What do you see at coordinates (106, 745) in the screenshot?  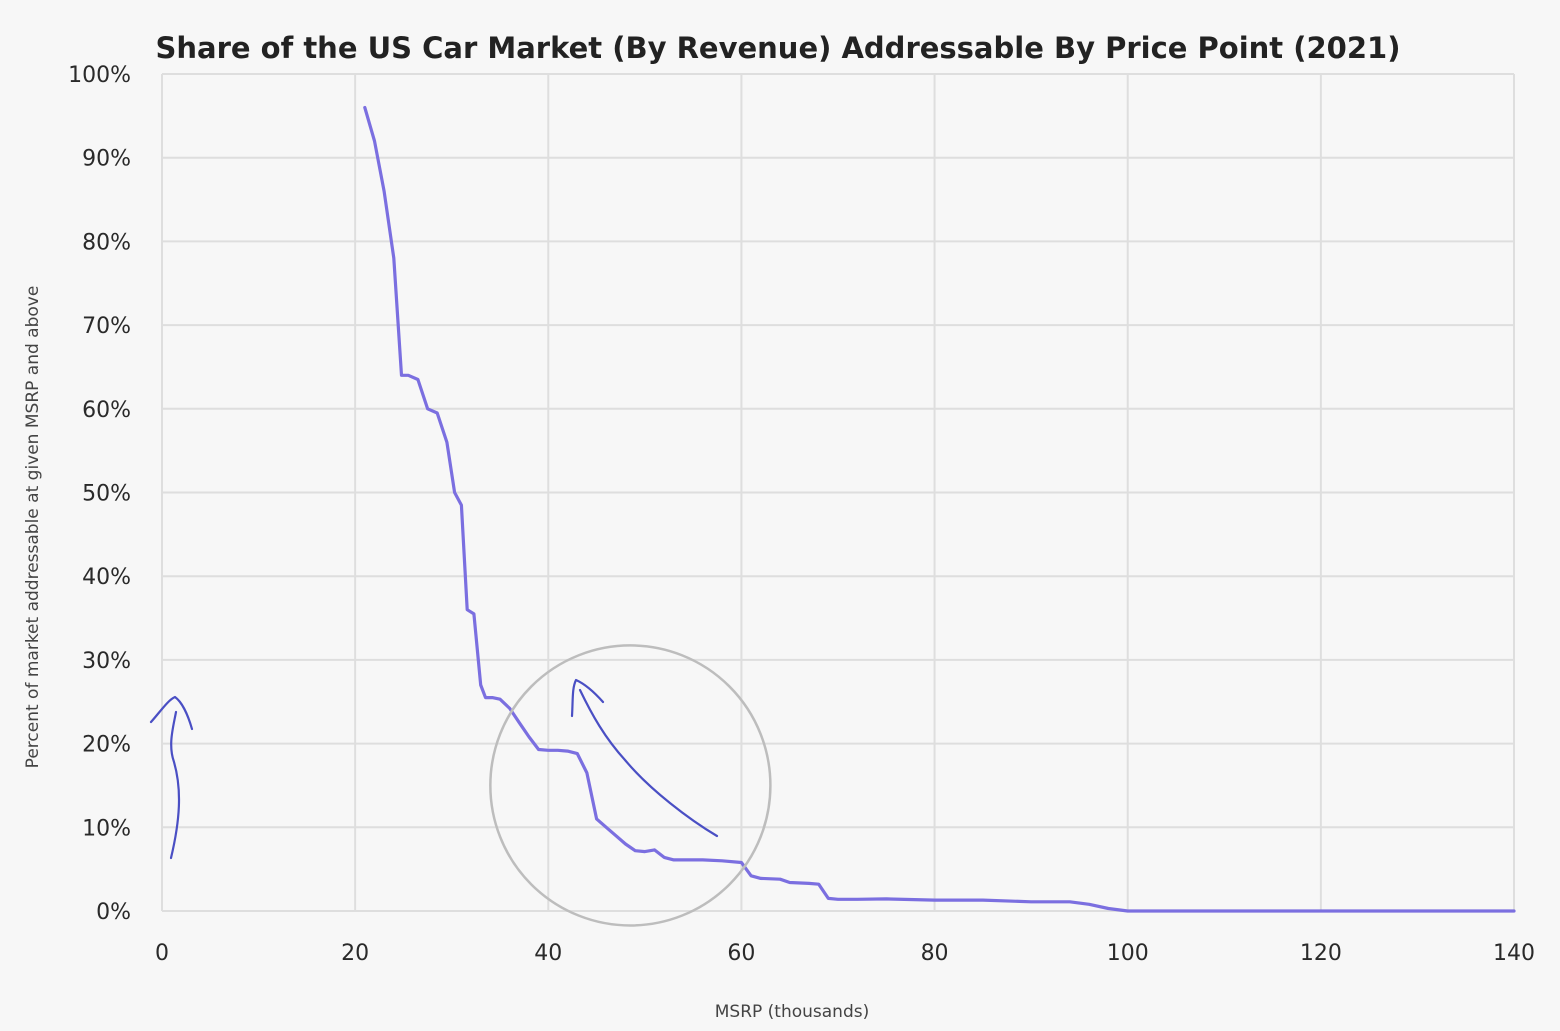 I see `y-tick-label: 20%` at bounding box center [106, 745].